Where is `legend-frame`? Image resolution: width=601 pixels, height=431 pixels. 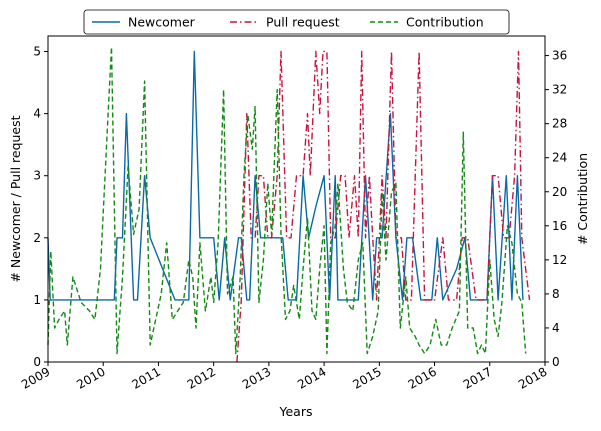 legend-frame is located at coordinates (296, 22).